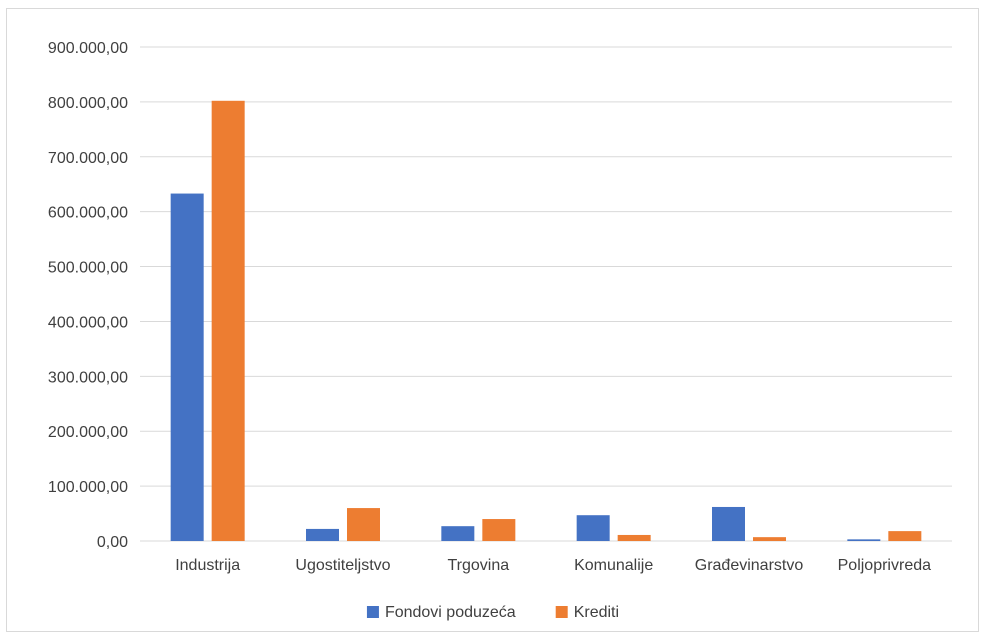 Image resolution: width=987 pixels, height=638 pixels. I want to click on y-tick-label: 300.000,00, so click(88, 377).